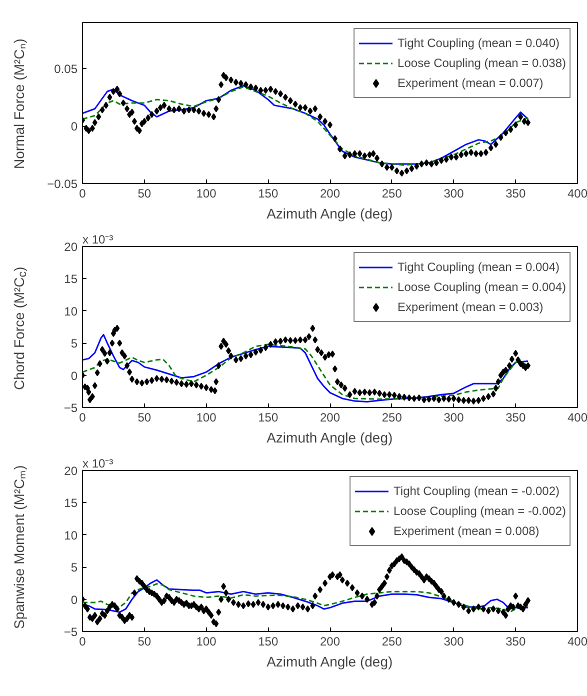 The image size is (587, 696). I want to click on legend-label: Tight Coupling (mean = -0.002), so click(477, 491).